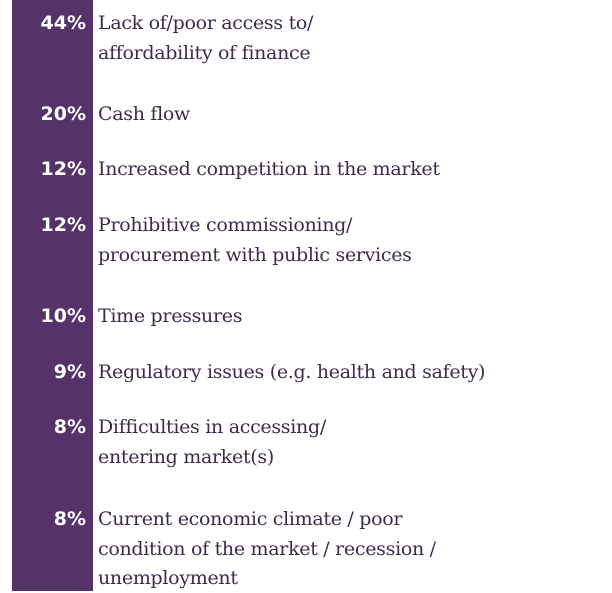  Describe the element at coordinates (267, 548) in the screenshot. I see `item-text: condition of the market / recession /` at that location.